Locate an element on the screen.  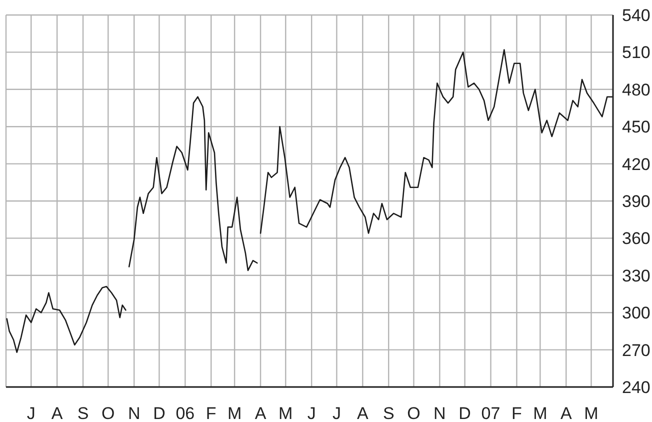
y-tick-label: 240 is located at coordinates (636, 388).